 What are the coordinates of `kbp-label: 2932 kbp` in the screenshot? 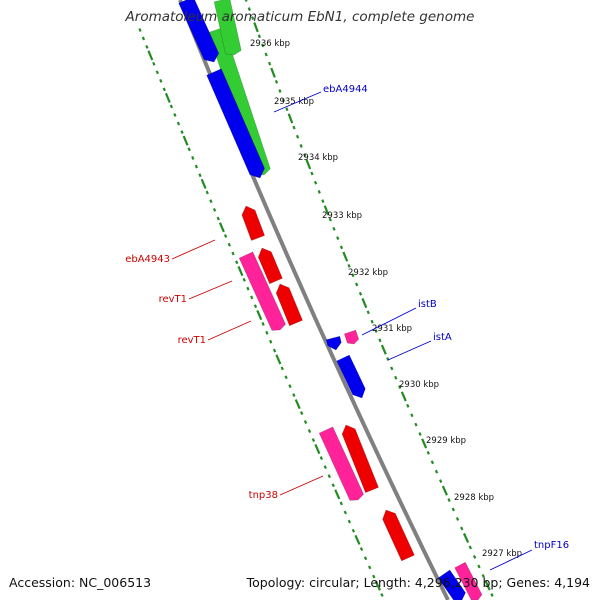 It's located at (368, 273).